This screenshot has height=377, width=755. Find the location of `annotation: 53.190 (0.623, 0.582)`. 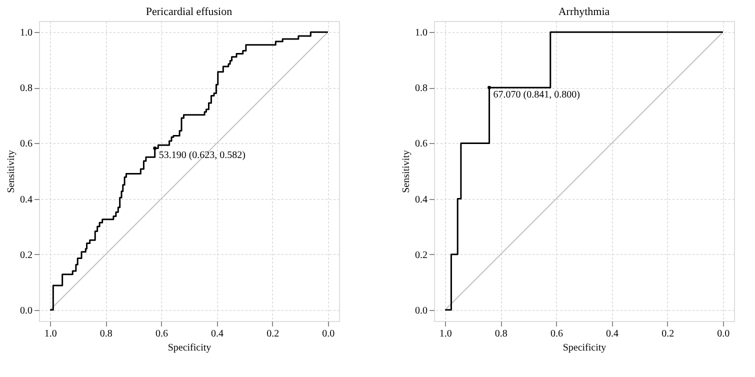

annotation: 53.190 (0.623, 0.582) is located at coordinates (202, 156).